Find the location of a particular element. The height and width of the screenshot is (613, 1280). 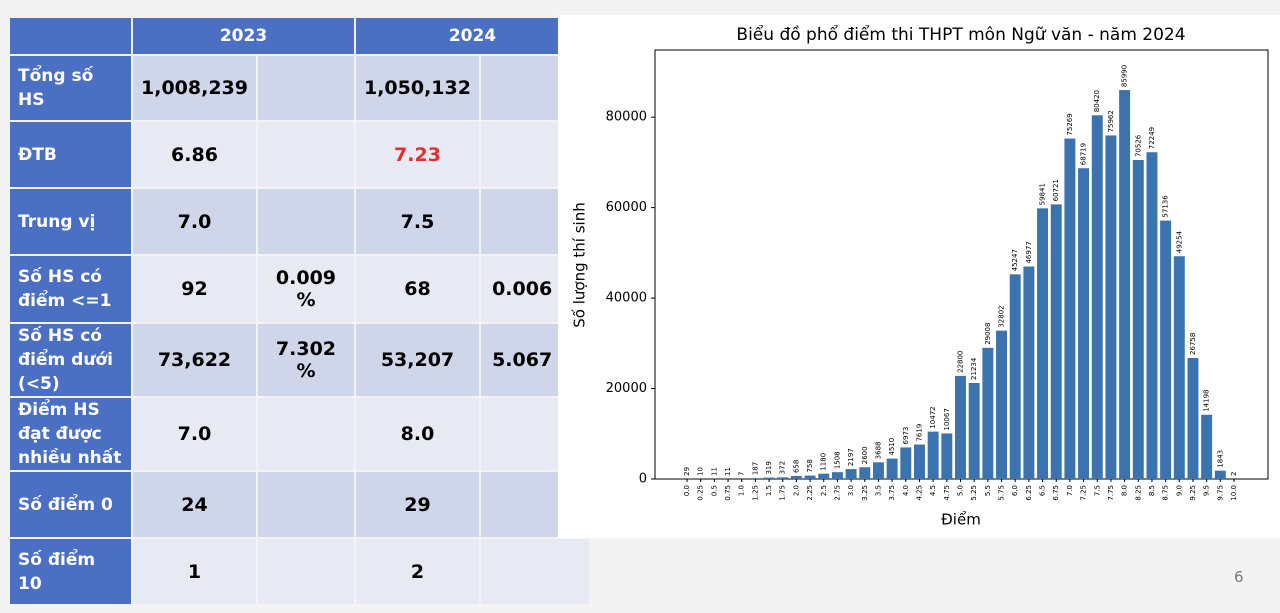

x-tick-label: 1.0 is located at coordinates (742, 490).